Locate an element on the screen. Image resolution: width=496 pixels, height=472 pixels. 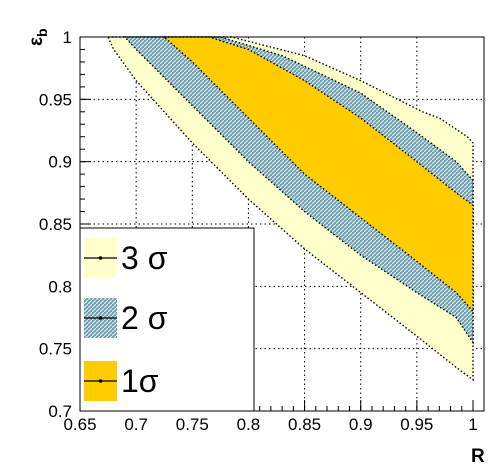
y-axis-title: εb is located at coordinates (38, 37).